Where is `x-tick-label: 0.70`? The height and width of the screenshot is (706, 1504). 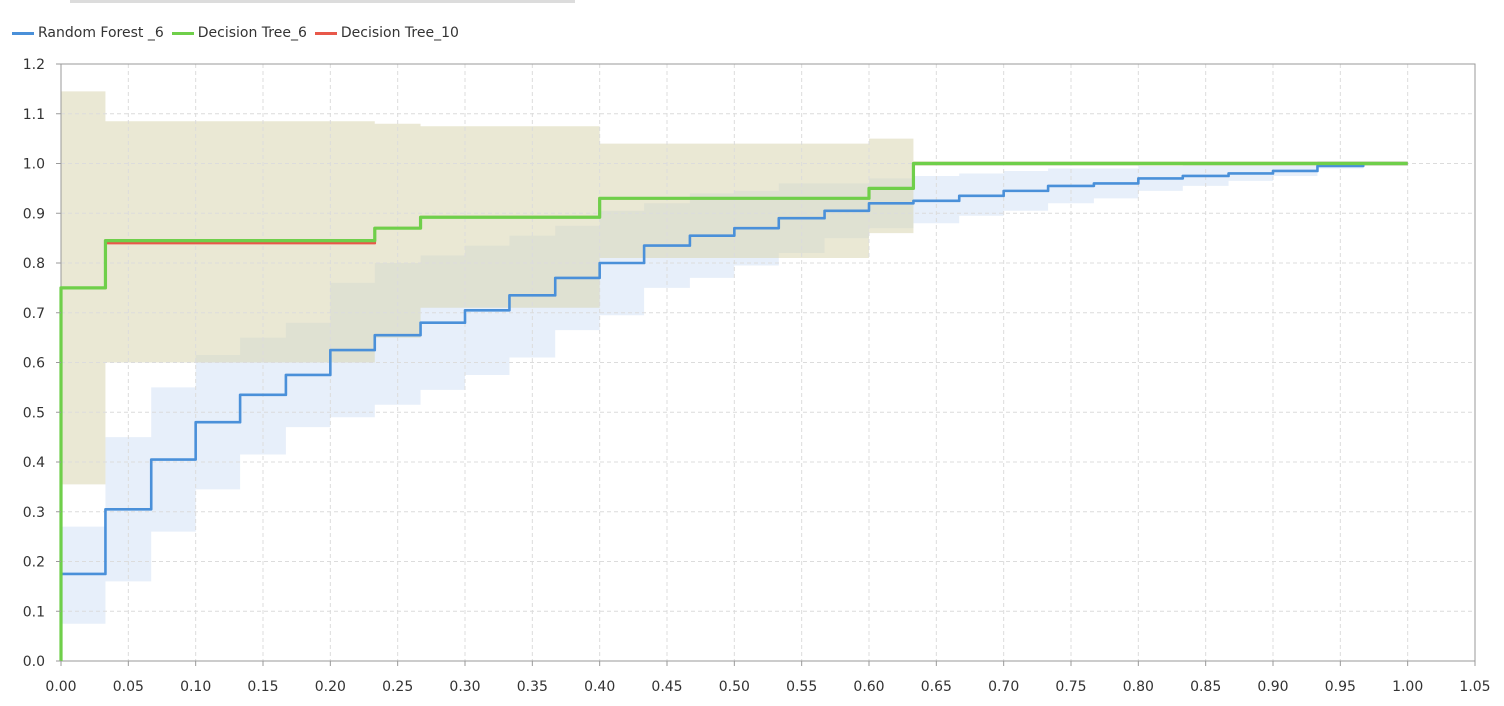 x-tick-label: 0.70 is located at coordinates (1003, 687).